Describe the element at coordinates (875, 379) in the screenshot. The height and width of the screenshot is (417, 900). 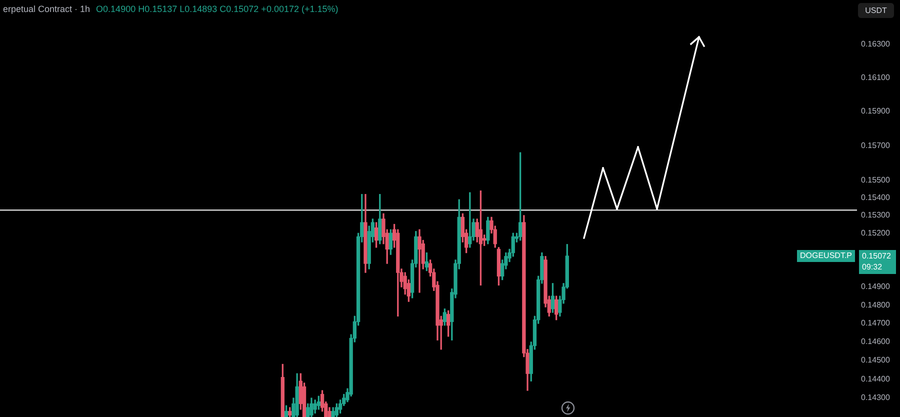
I see `y-tick-label: 0.14400` at that location.